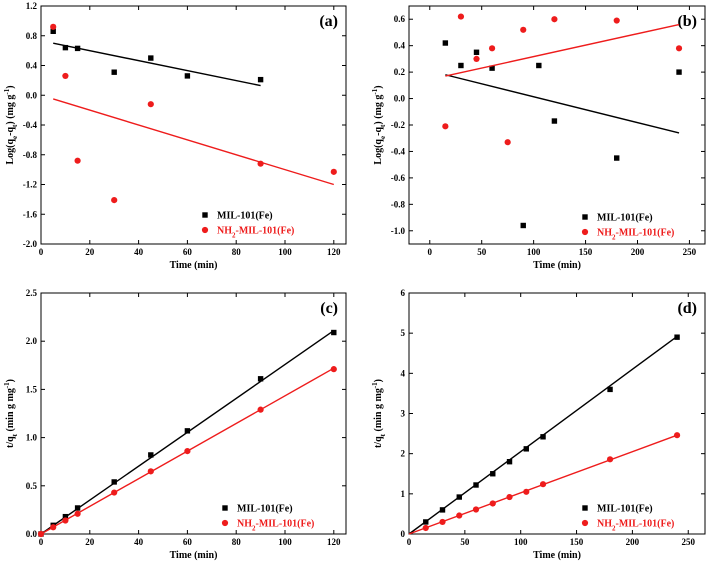 The height and width of the screenshot is (572, 708). I want to click on fit-line-nh2, so click(193, 142).